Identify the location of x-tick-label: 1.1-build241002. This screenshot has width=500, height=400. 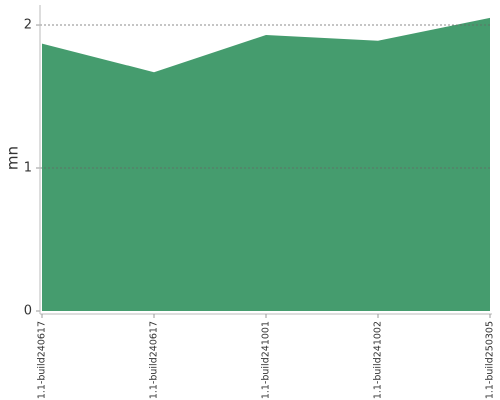
(378, 360).